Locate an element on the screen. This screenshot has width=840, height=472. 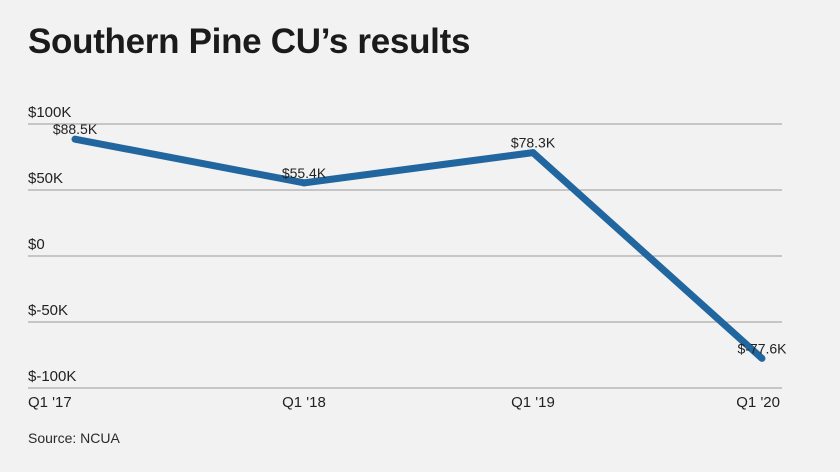
x-tick-label: Q1 '19 is located at coordinates (533, 402).